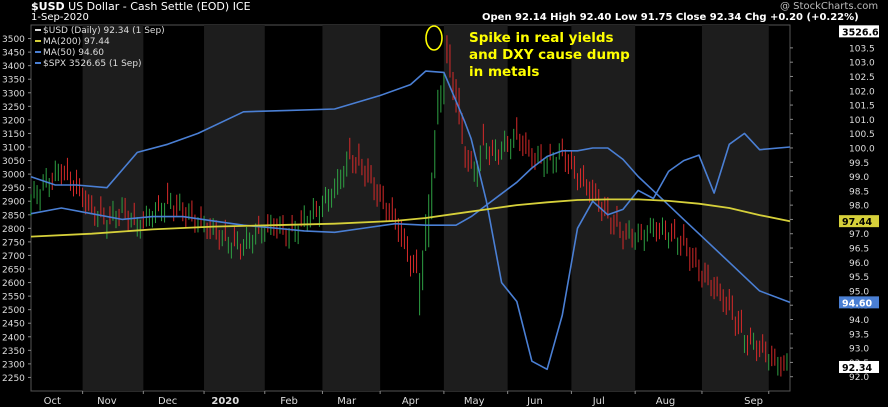  Describe the element at coordinates (13, 311) in the screenshot. I see `left-tick-label: 2500` at that location.